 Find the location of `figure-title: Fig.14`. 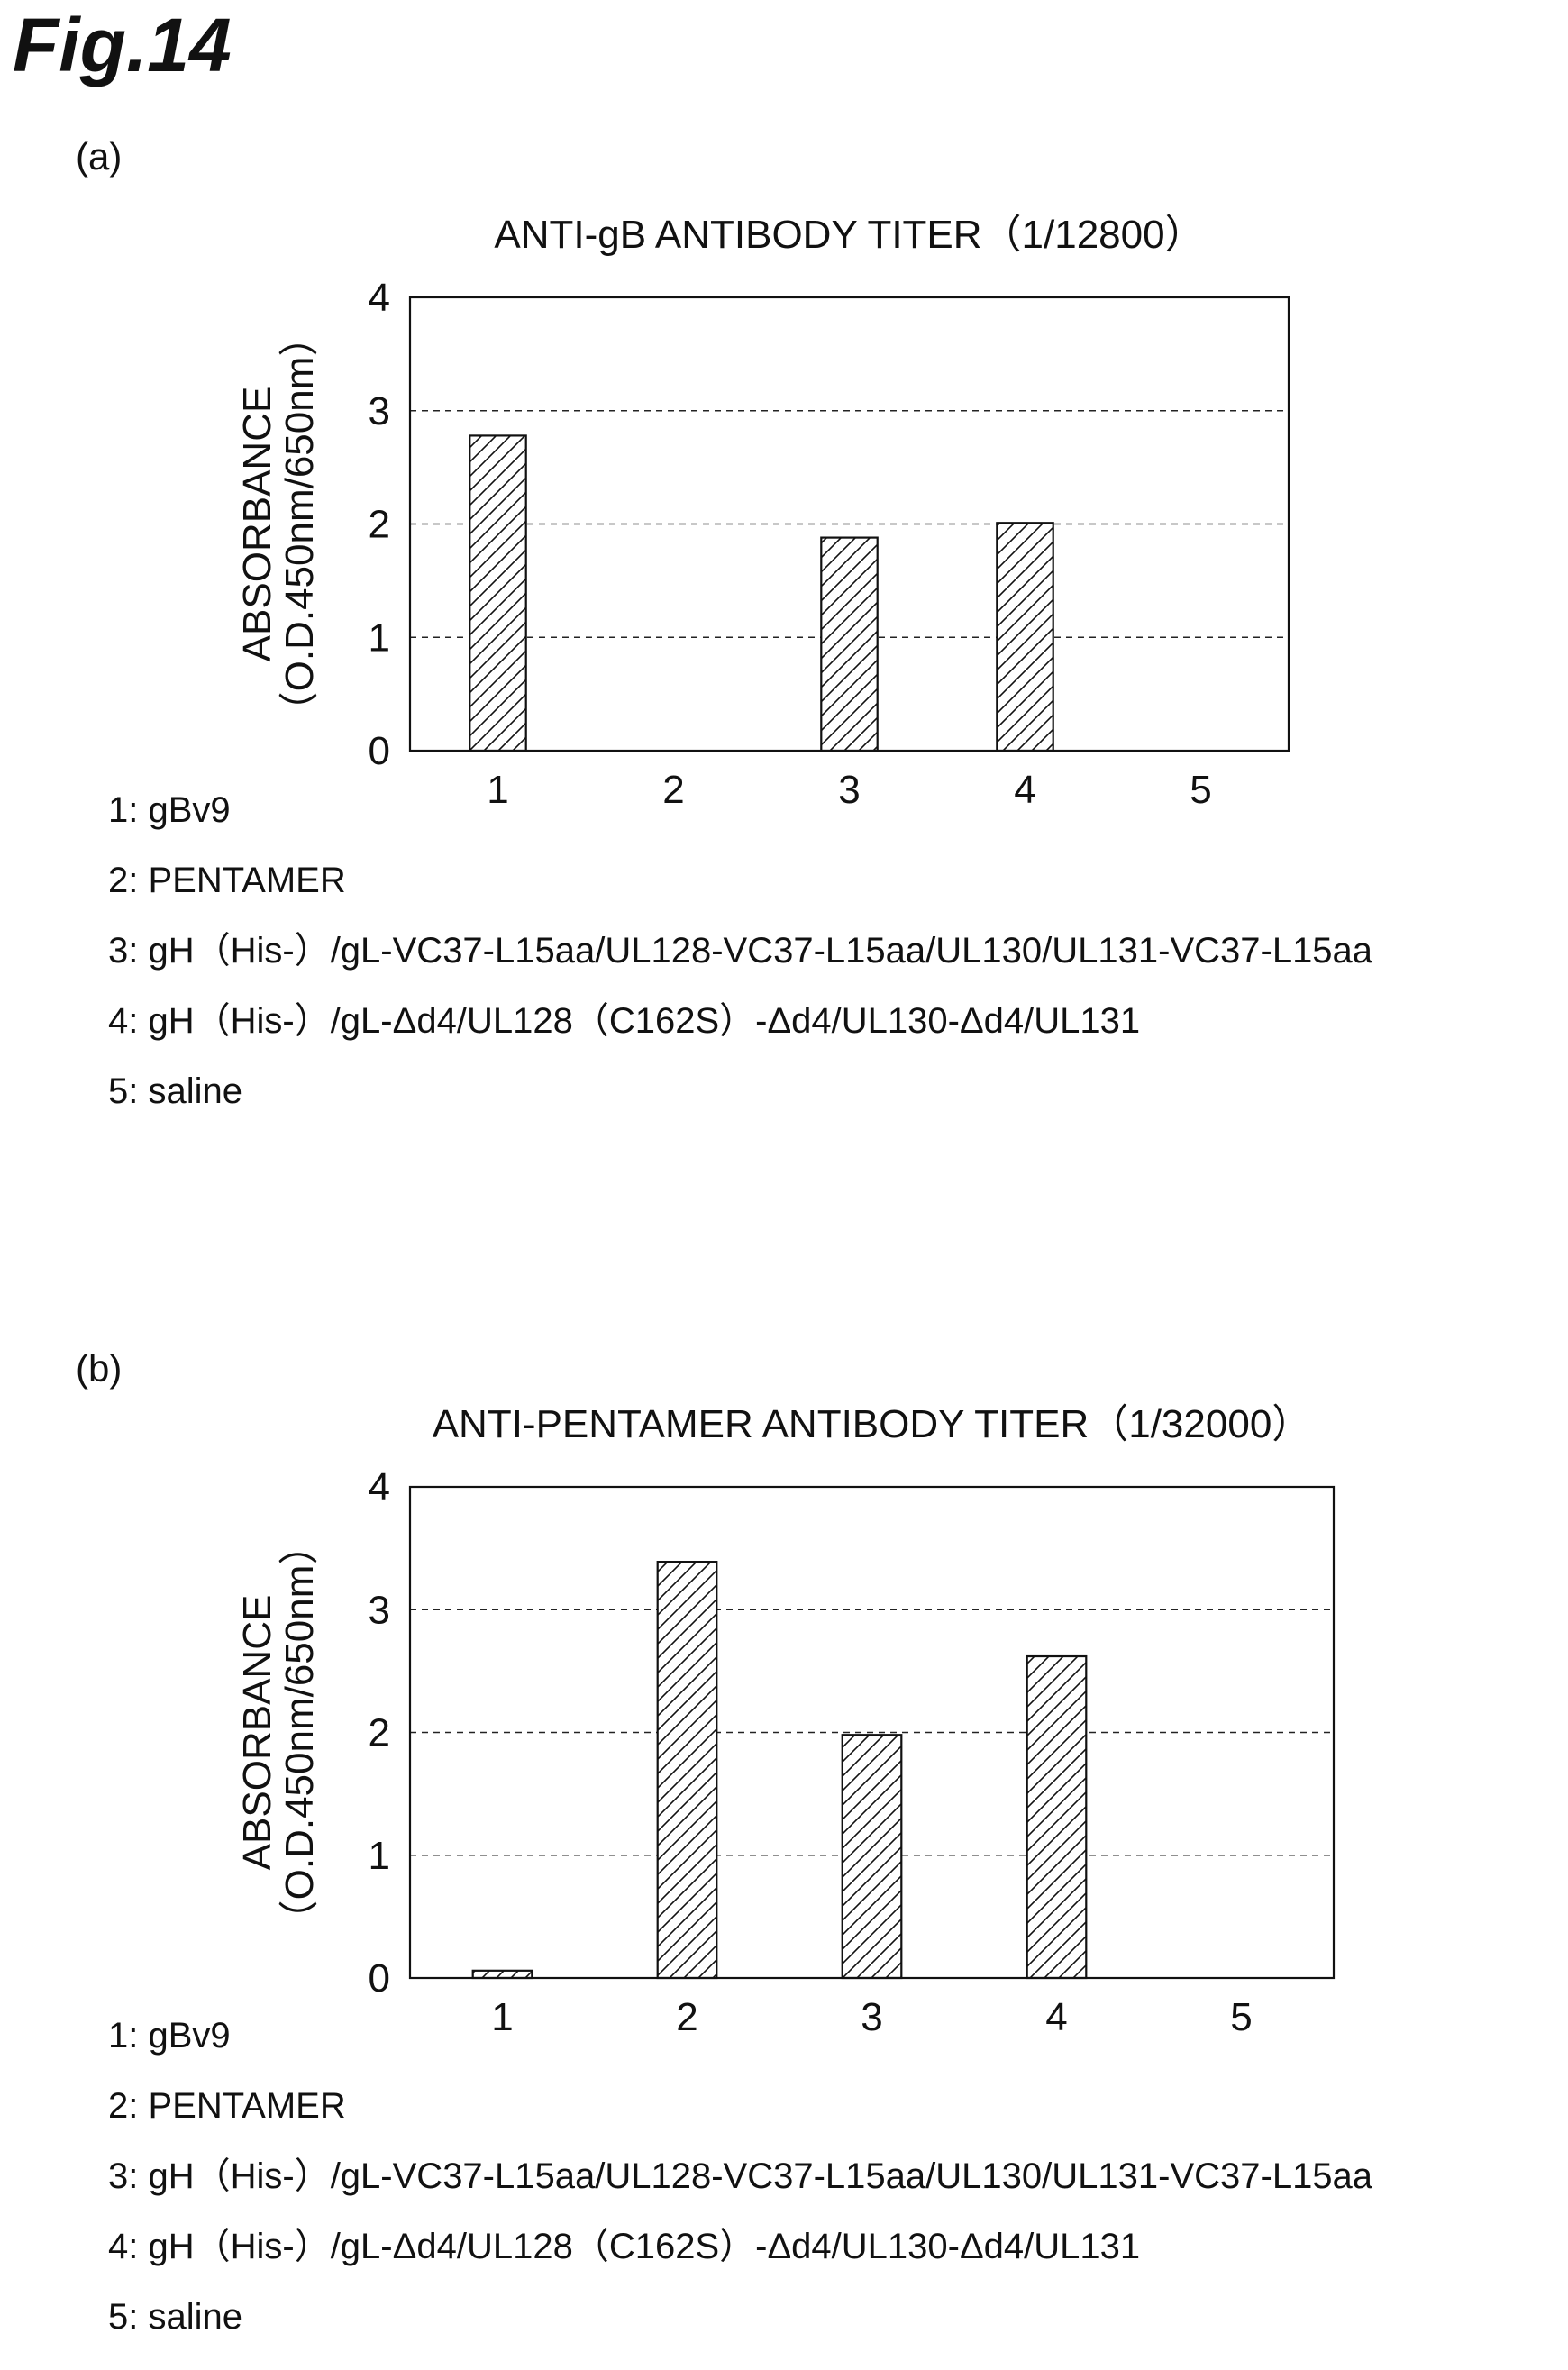

figure-title: Fig.14 is located at coordinates (122, 45).